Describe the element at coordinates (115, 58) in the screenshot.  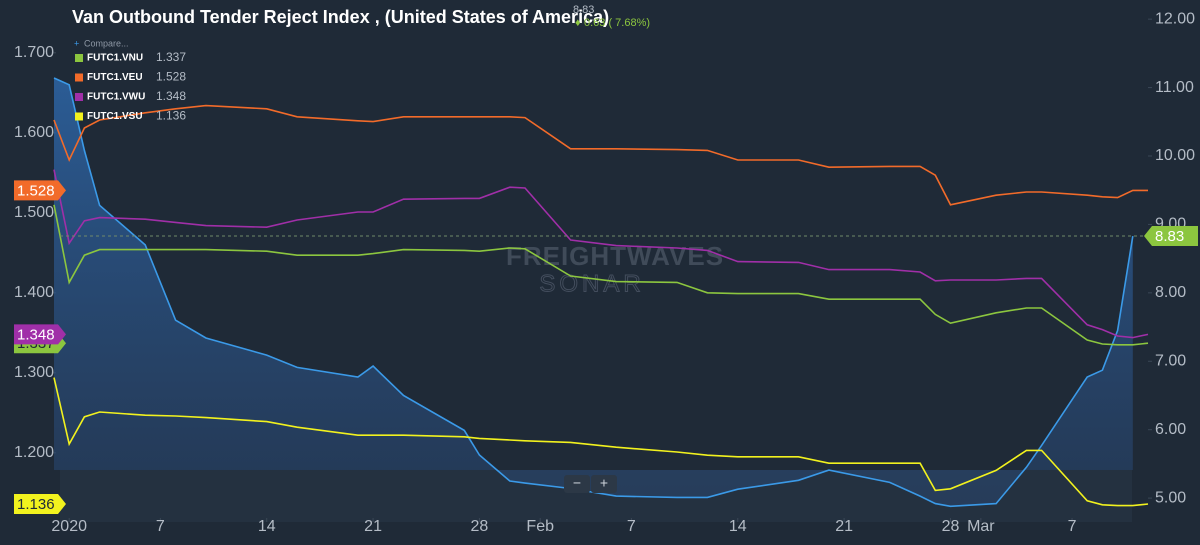
I see `legend-label: FUTC1.VNU` at that location.